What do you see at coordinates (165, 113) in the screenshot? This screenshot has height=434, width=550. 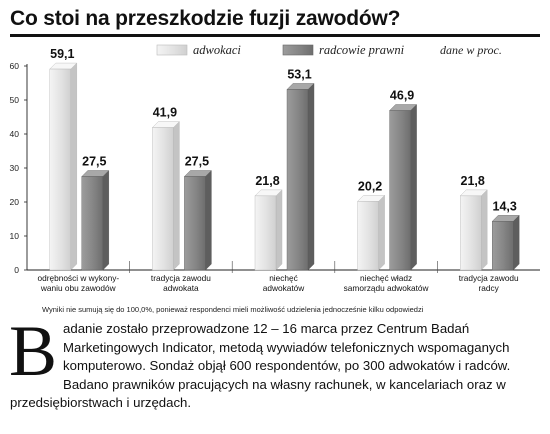 I see `data-label: 41,9` at bounding box center [165, 113].